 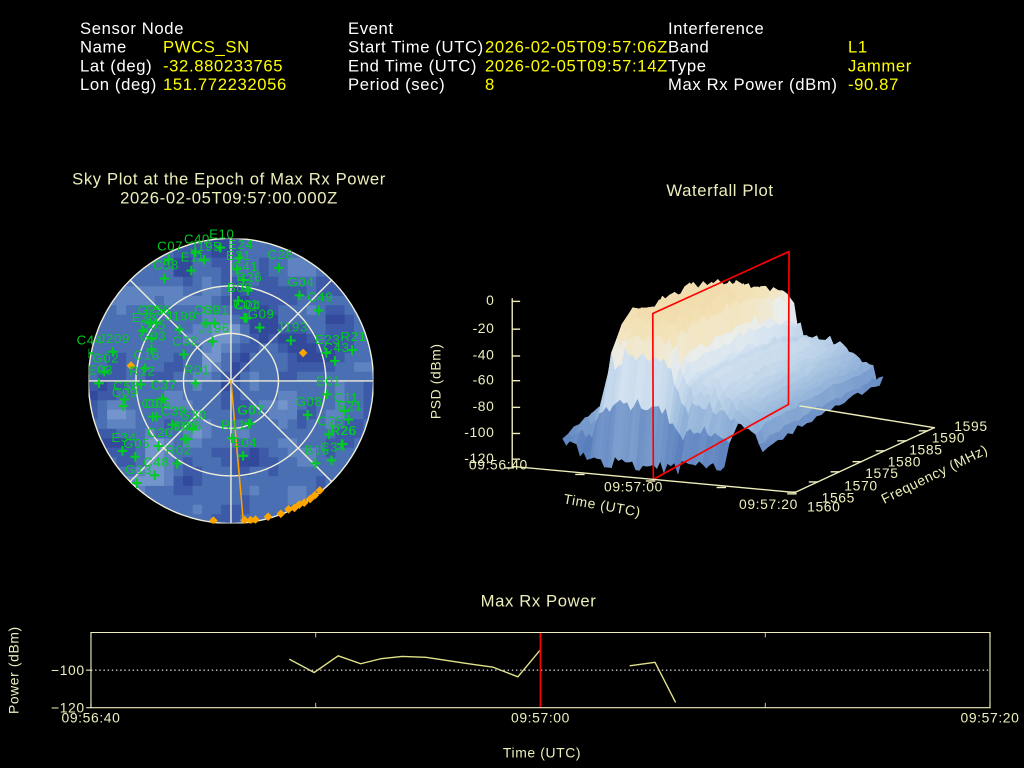 What do you see at coordinates (207, 309) in the screenshot?
I see `svg-text: C59` at bounding box center [207, 309].